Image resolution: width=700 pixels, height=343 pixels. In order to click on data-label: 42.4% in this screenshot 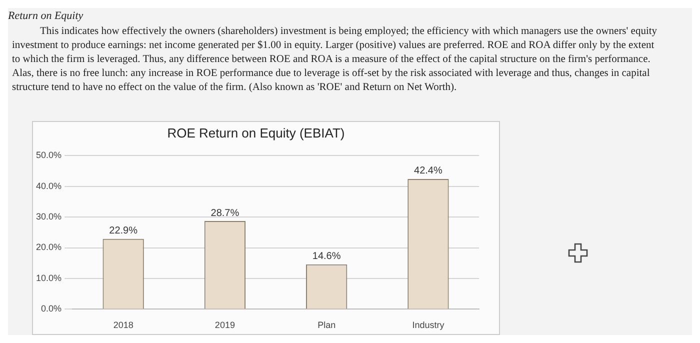, I will do `click(428, 171)`.